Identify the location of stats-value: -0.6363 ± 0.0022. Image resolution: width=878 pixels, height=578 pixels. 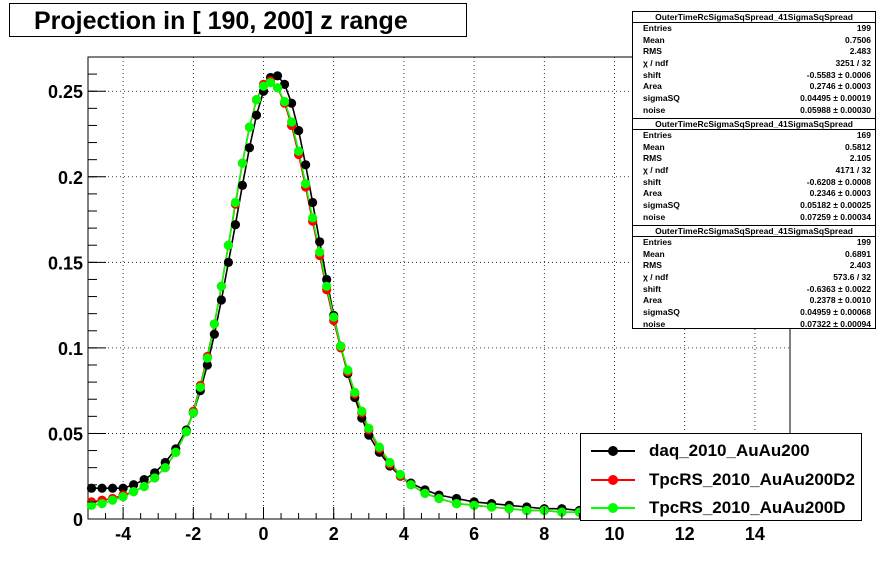
(838, 288).